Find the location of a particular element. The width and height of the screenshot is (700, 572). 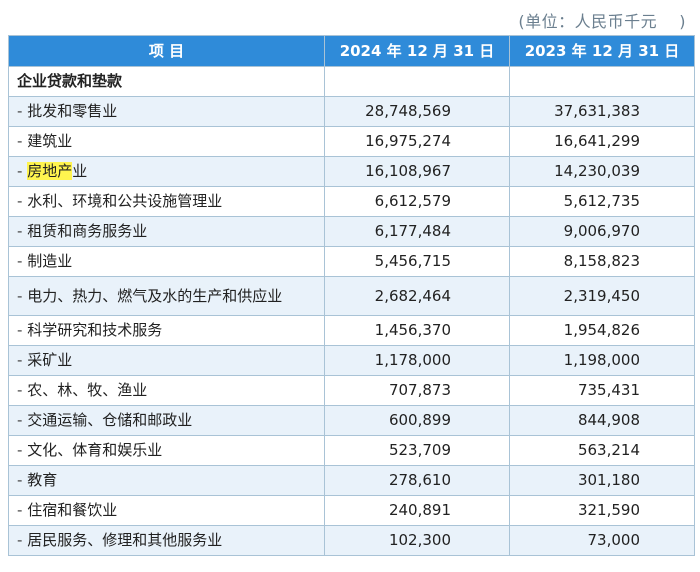

label-text: 居民服务、修理和其他服务业 is located at coordinates (125, 540).